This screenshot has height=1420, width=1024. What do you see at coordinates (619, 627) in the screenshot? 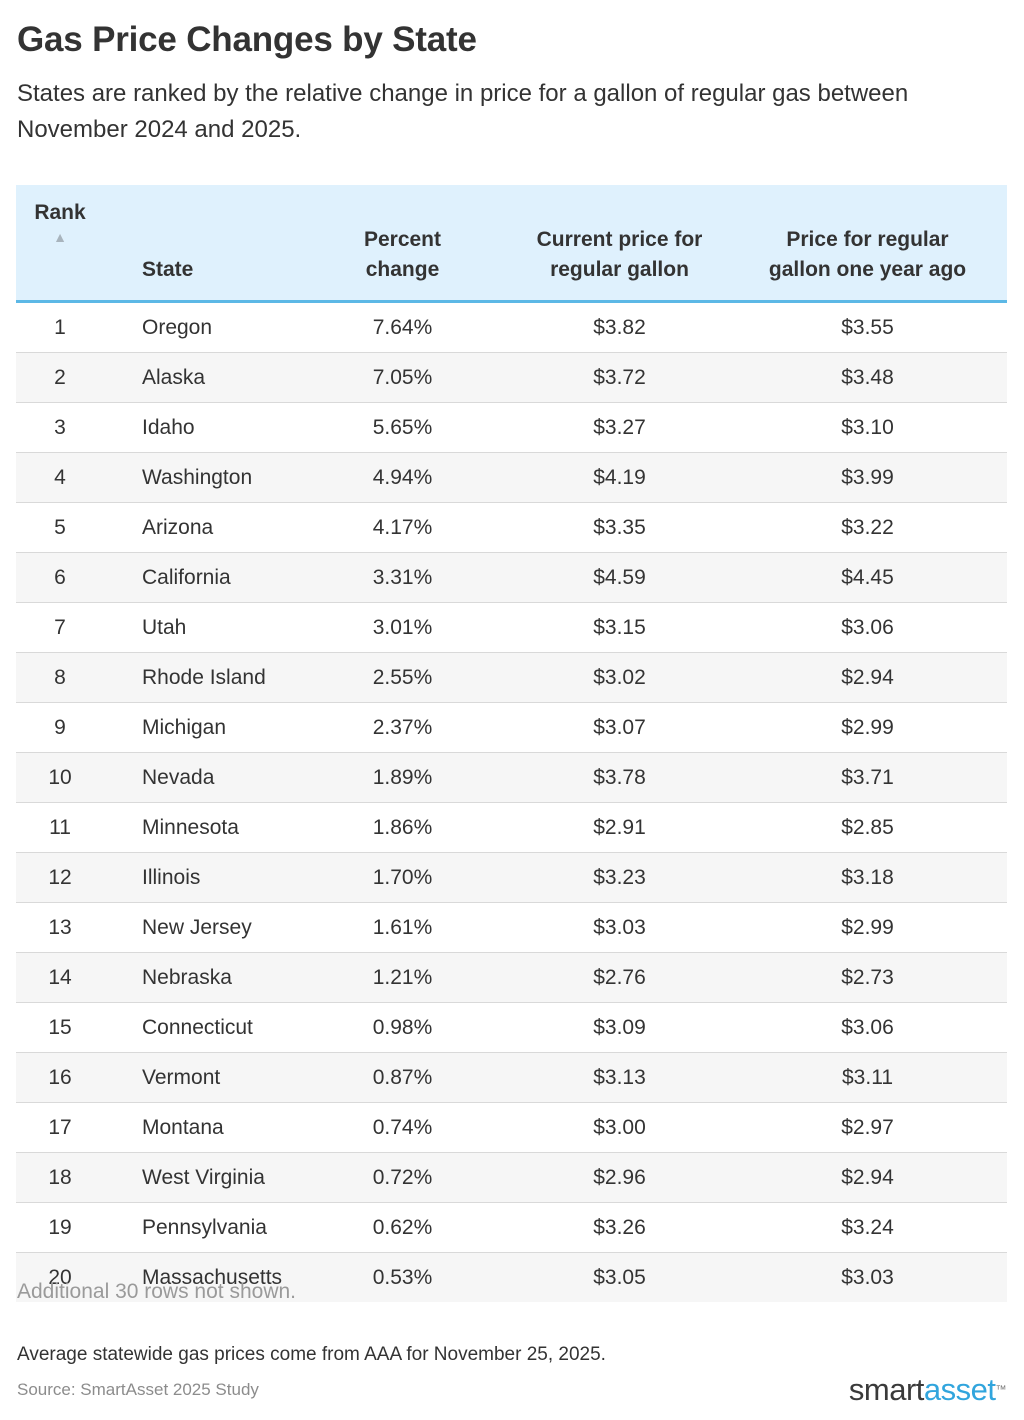
I see `current-price-cell: $3.15` at bounding box center [619, 627].